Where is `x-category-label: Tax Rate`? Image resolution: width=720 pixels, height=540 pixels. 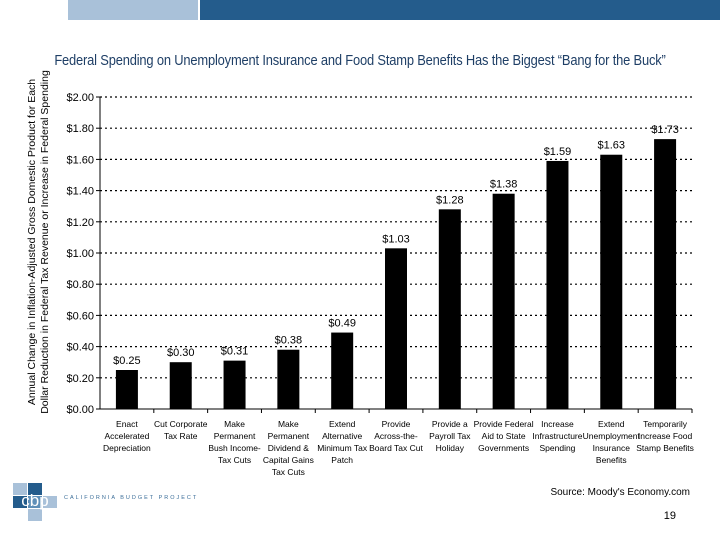 x-category-label: Tax Rate is located at coordinates (181, 436).